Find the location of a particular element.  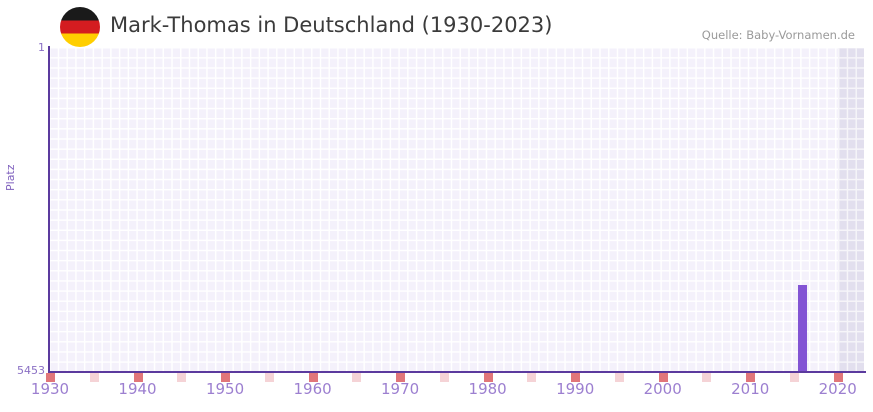

x-axis-tick-label: 1970 is located at coordinates (400, 389).